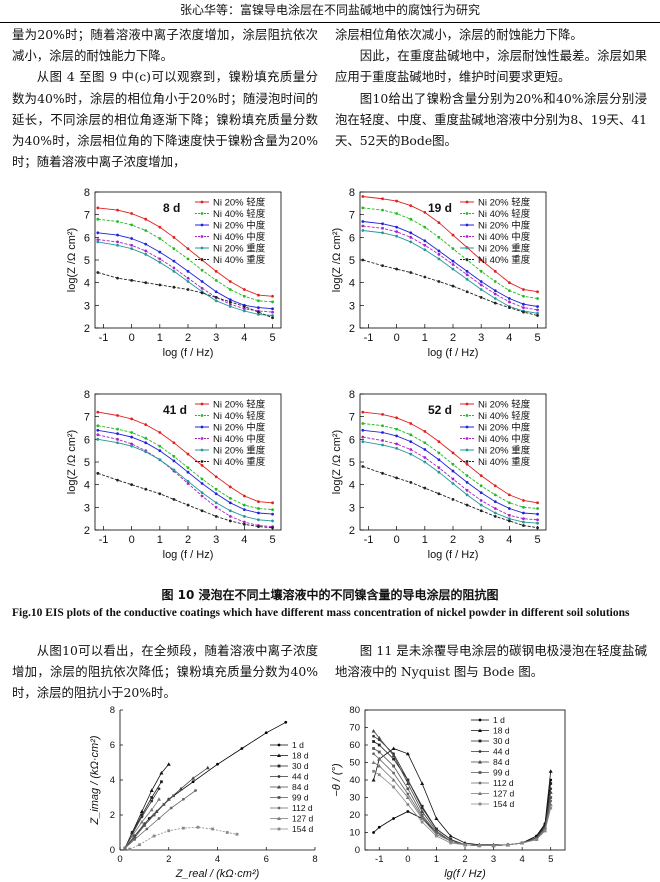 Image resolution: width=660 pixels, height=882 pixels. I want to click on legend-label: Ni 20% 轻度, so click(239, 405).